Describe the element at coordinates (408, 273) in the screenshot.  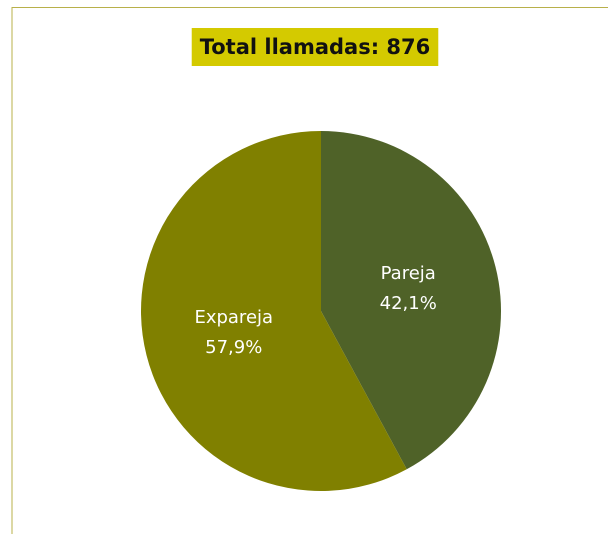
I see `slice-category-label: Pareja` at that location.